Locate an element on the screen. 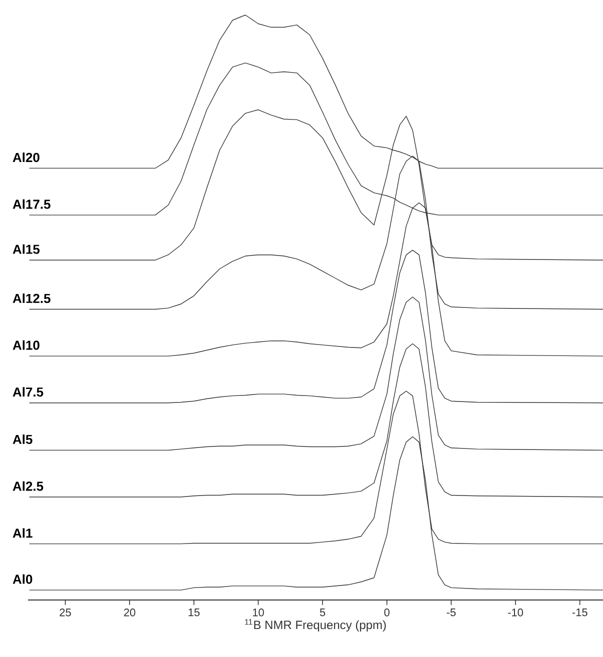 This screenshot has height=657, width=603. series-label: Al15 is located at coordinates (26, 249).